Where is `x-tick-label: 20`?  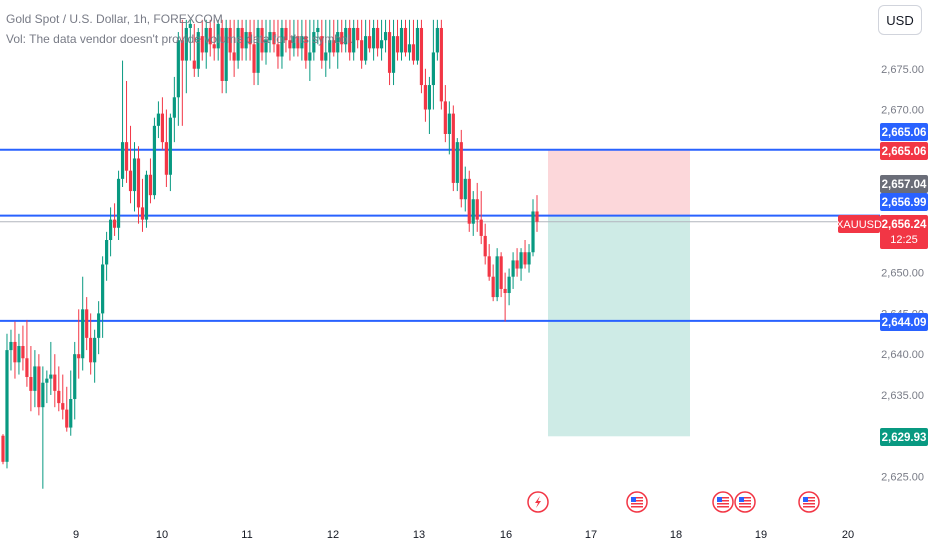 x-tick-label: 20 is located at coordinates (848, 535).